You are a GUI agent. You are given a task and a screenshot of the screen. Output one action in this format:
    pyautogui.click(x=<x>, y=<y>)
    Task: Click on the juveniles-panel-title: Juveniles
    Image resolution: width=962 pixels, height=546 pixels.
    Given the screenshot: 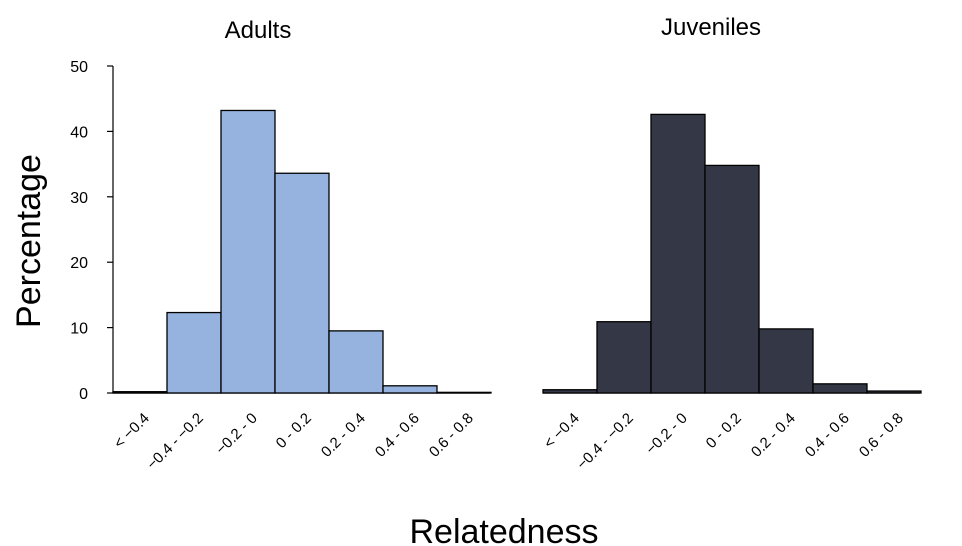 What is the action you would take?
    pyautogui.click(x=711, y=27)
    